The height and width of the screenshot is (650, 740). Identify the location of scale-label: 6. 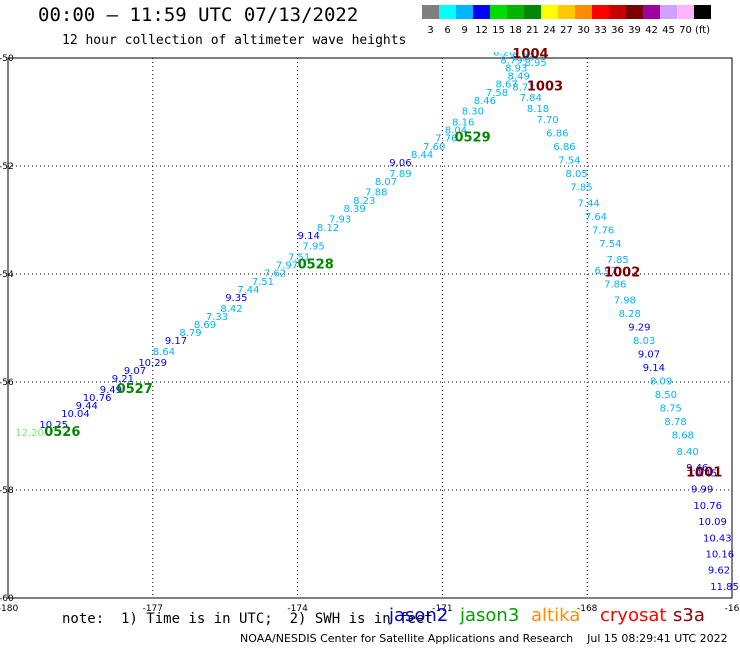
(447, 30).